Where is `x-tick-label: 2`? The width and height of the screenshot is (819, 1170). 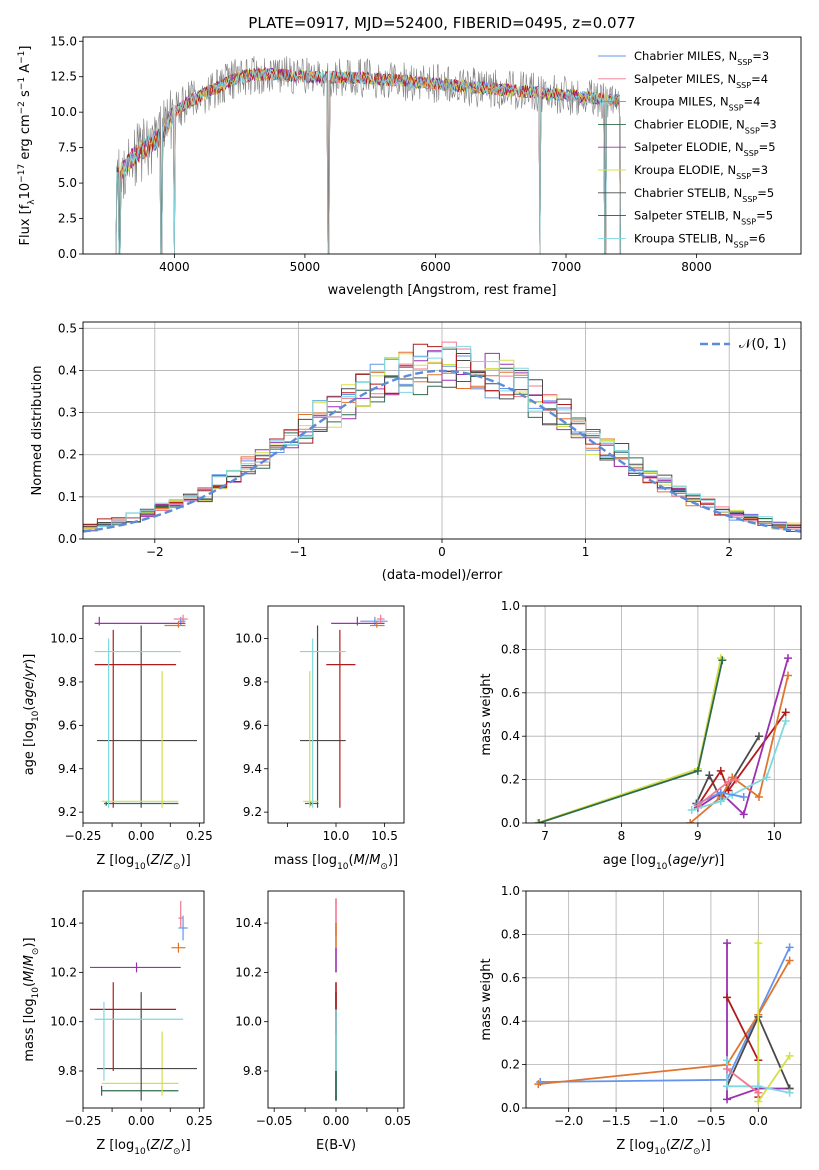
x-tick-label: 2 is located at coordinates (729, 552).